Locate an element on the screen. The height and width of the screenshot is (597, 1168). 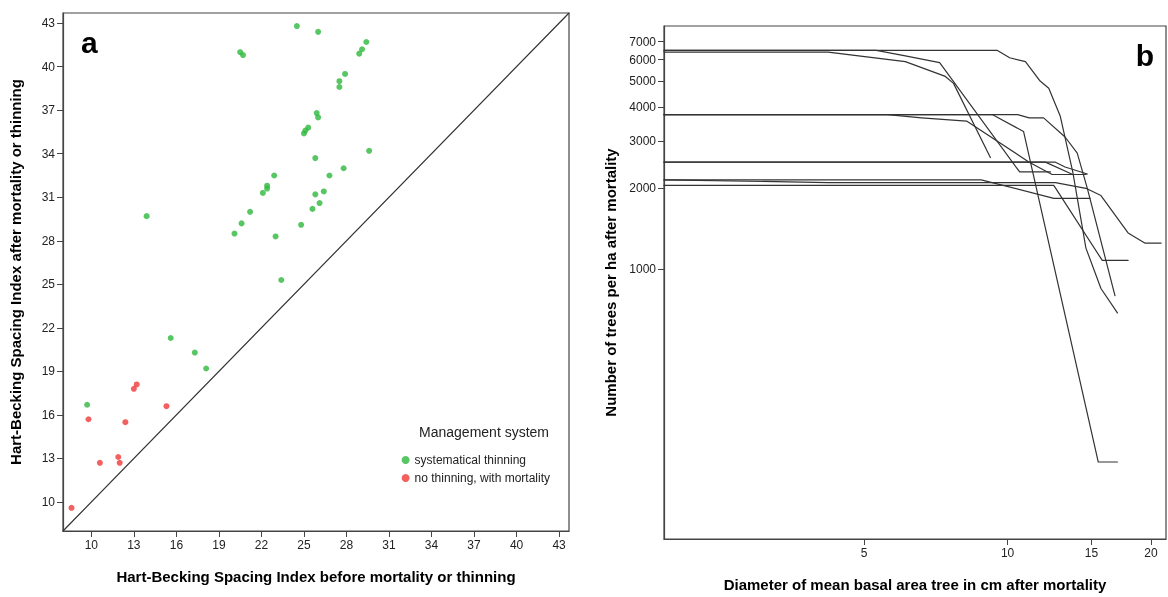
annotation: a is located at coordinates (89, 42).